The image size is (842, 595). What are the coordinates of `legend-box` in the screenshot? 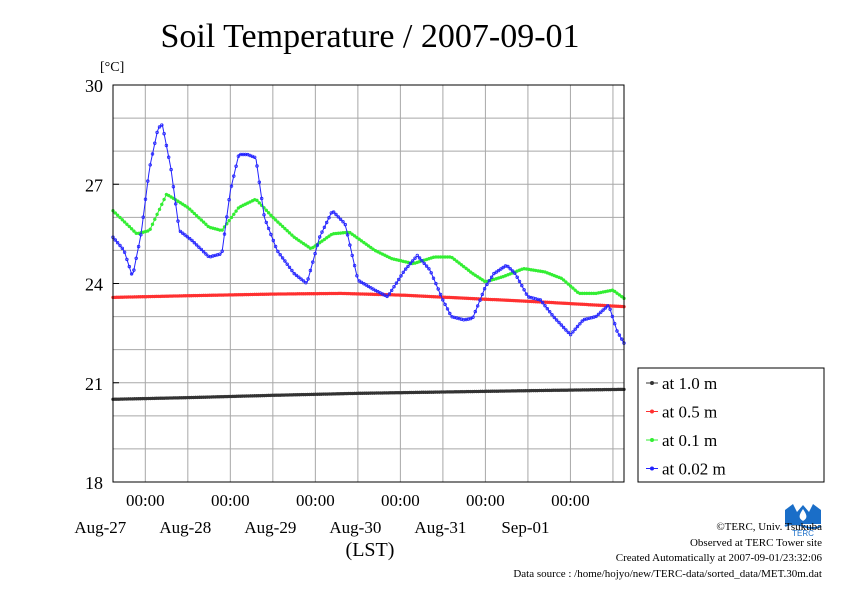 It's located at (731, 425).